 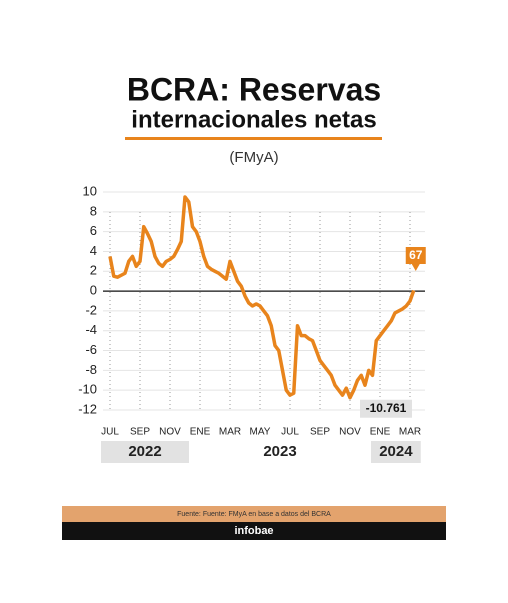 What do you see at coordinates (415, 267) in the screenshot?
I see `label-pointer` at bounding box center [415, 267].